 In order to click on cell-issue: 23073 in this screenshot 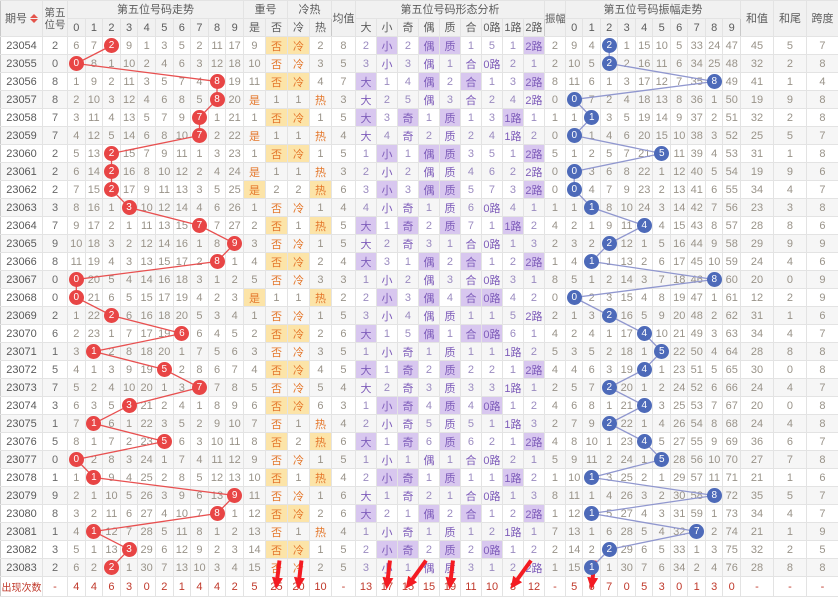, I will do `click(21, 387)`.